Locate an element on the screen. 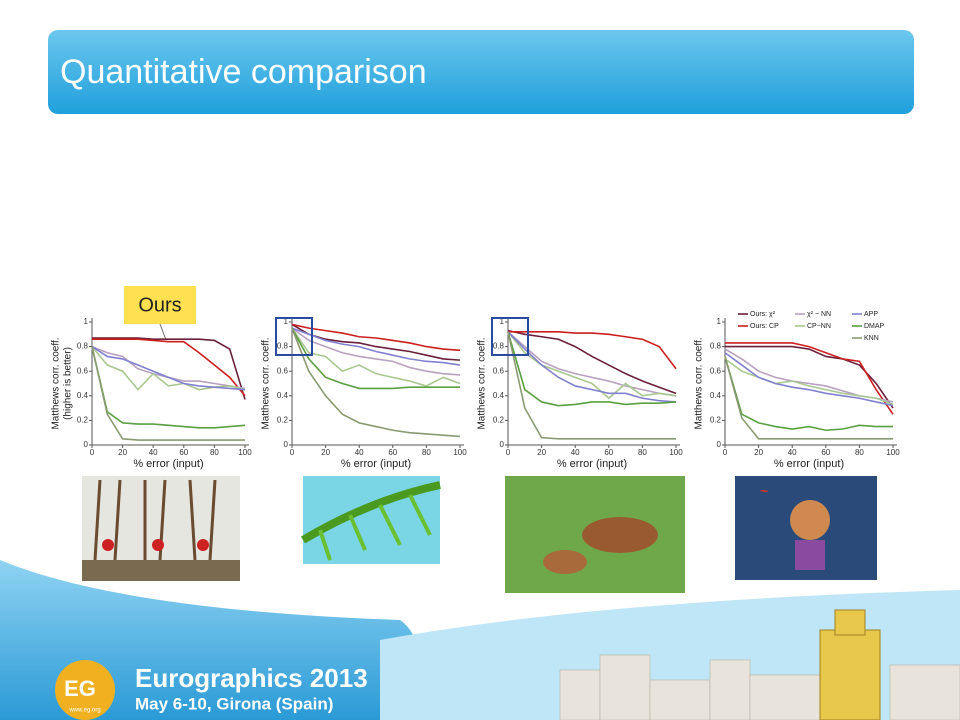 Image resolution: width=960 pixels, height=720 pixels. event-date: May 6-10, Girona (Spain) is located at coordinates (234, 703).